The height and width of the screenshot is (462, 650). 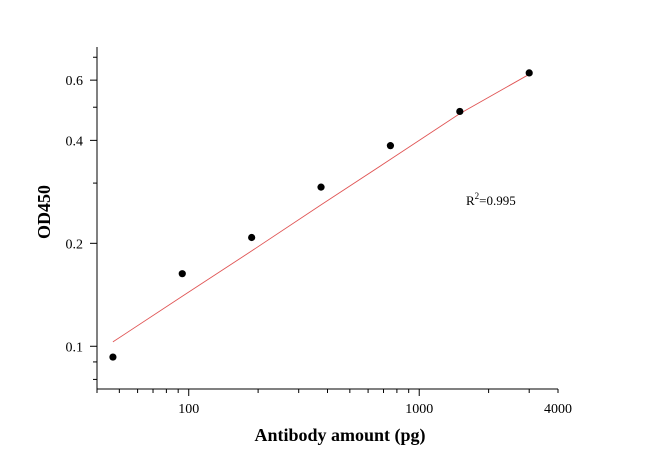 What do you see at coordinates (44, 212) in the screenshot?
I see `y-axis-title: OD450` at bounding box center [44, 212].